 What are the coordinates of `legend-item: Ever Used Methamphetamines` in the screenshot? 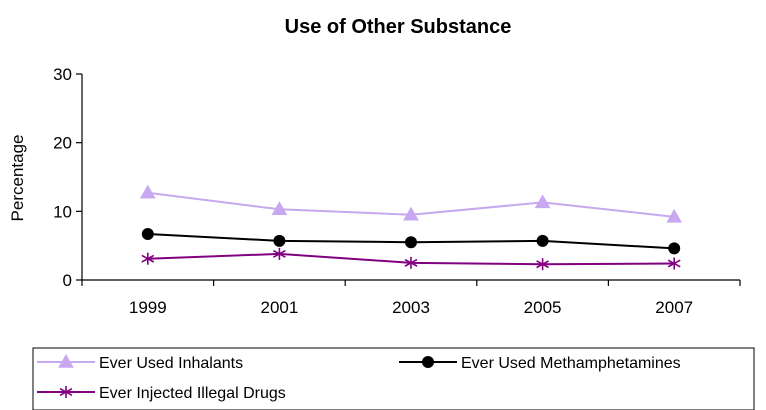 It's located at (540, 363).